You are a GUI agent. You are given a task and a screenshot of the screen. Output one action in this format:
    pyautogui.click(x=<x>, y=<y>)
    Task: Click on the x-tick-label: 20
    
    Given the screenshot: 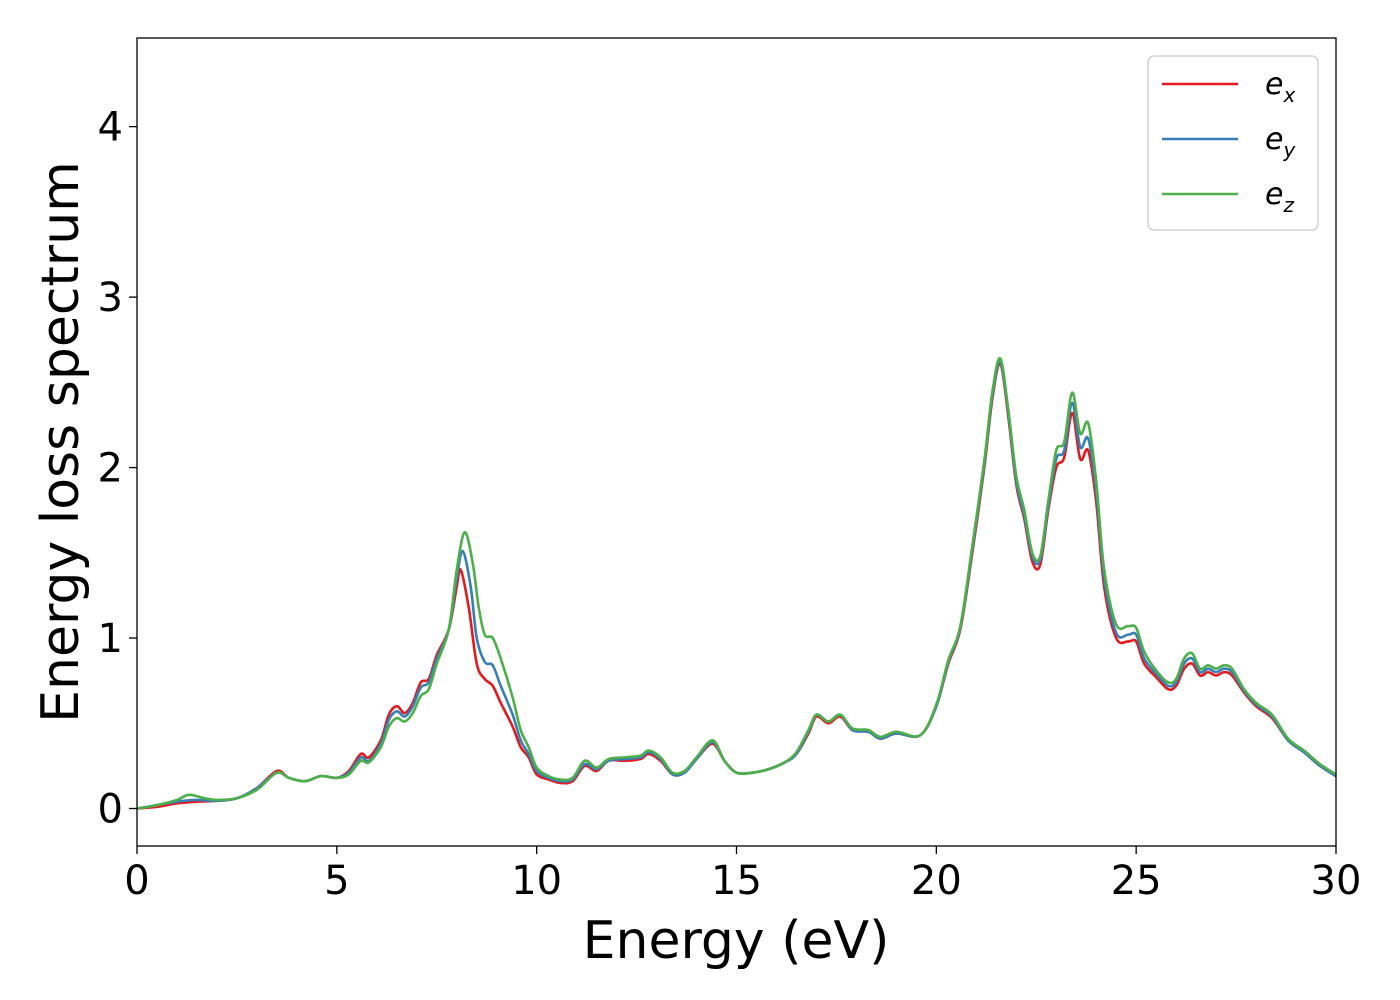 What is the action you would take?
    pyautogui.click(x=936, y=881)
    